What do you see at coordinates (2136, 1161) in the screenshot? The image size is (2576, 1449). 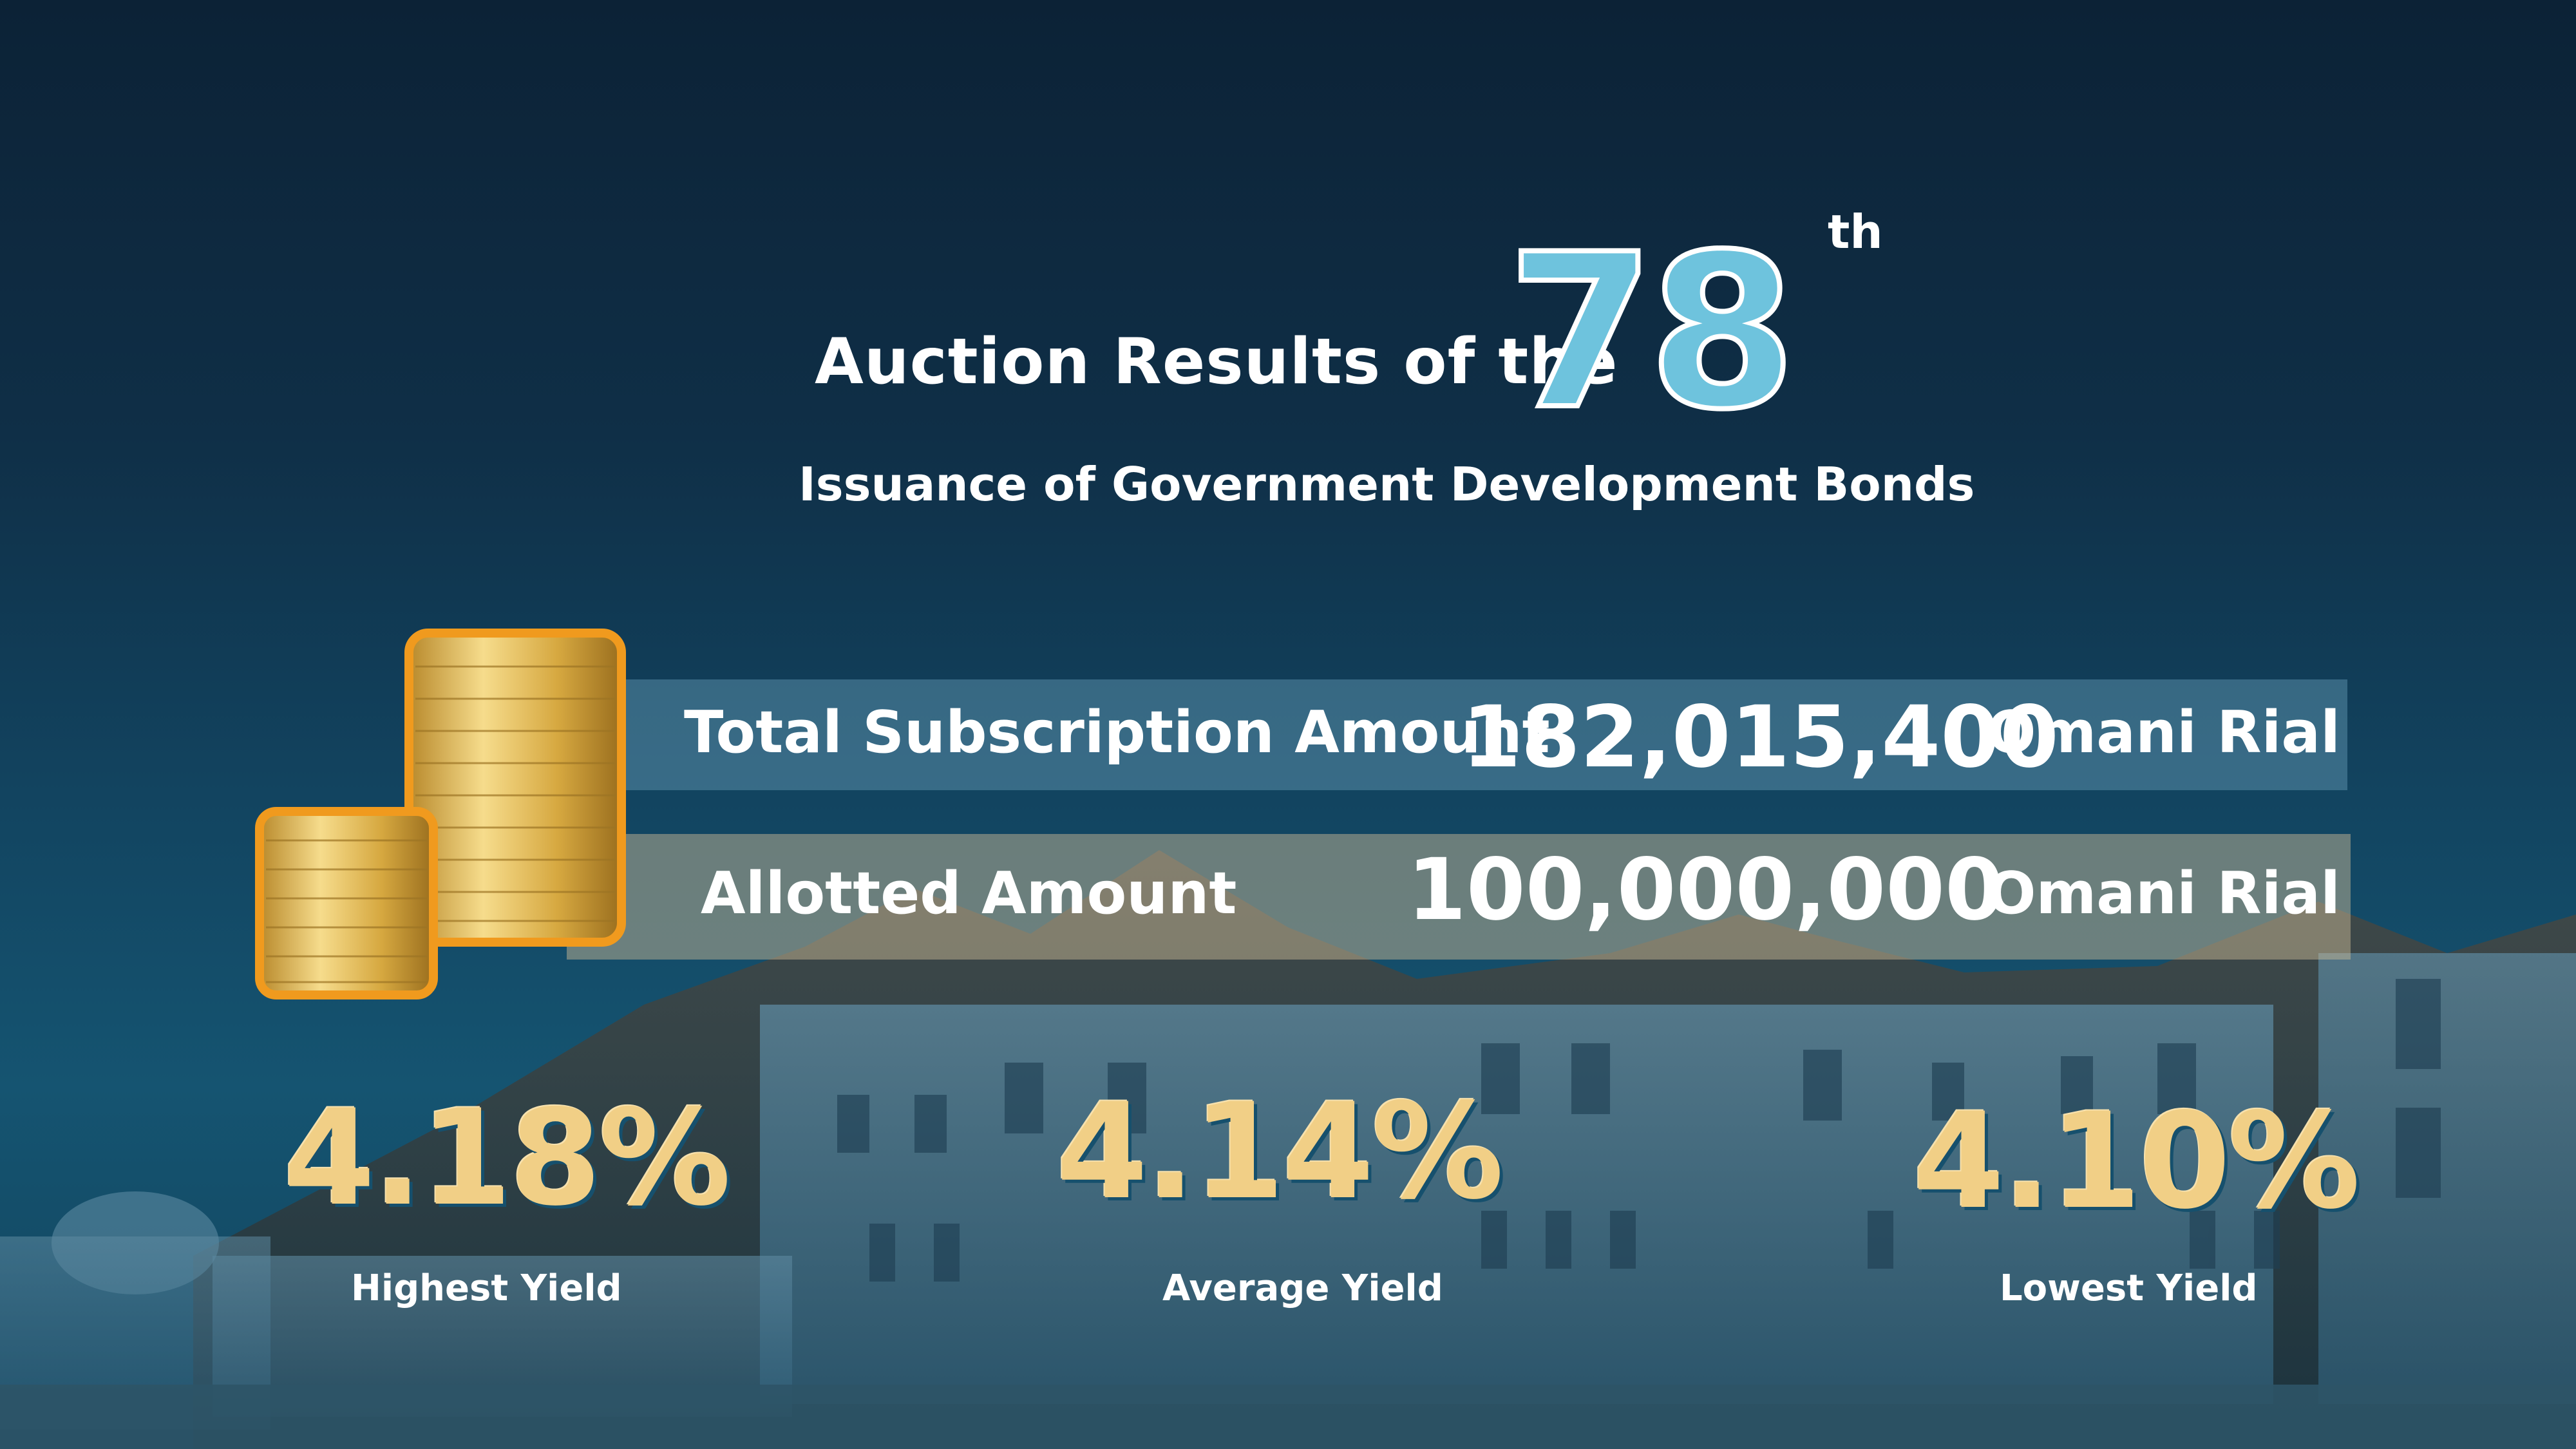 I see `lowest-yield-value: 4.10%` at bounding box center [2136, 1161].